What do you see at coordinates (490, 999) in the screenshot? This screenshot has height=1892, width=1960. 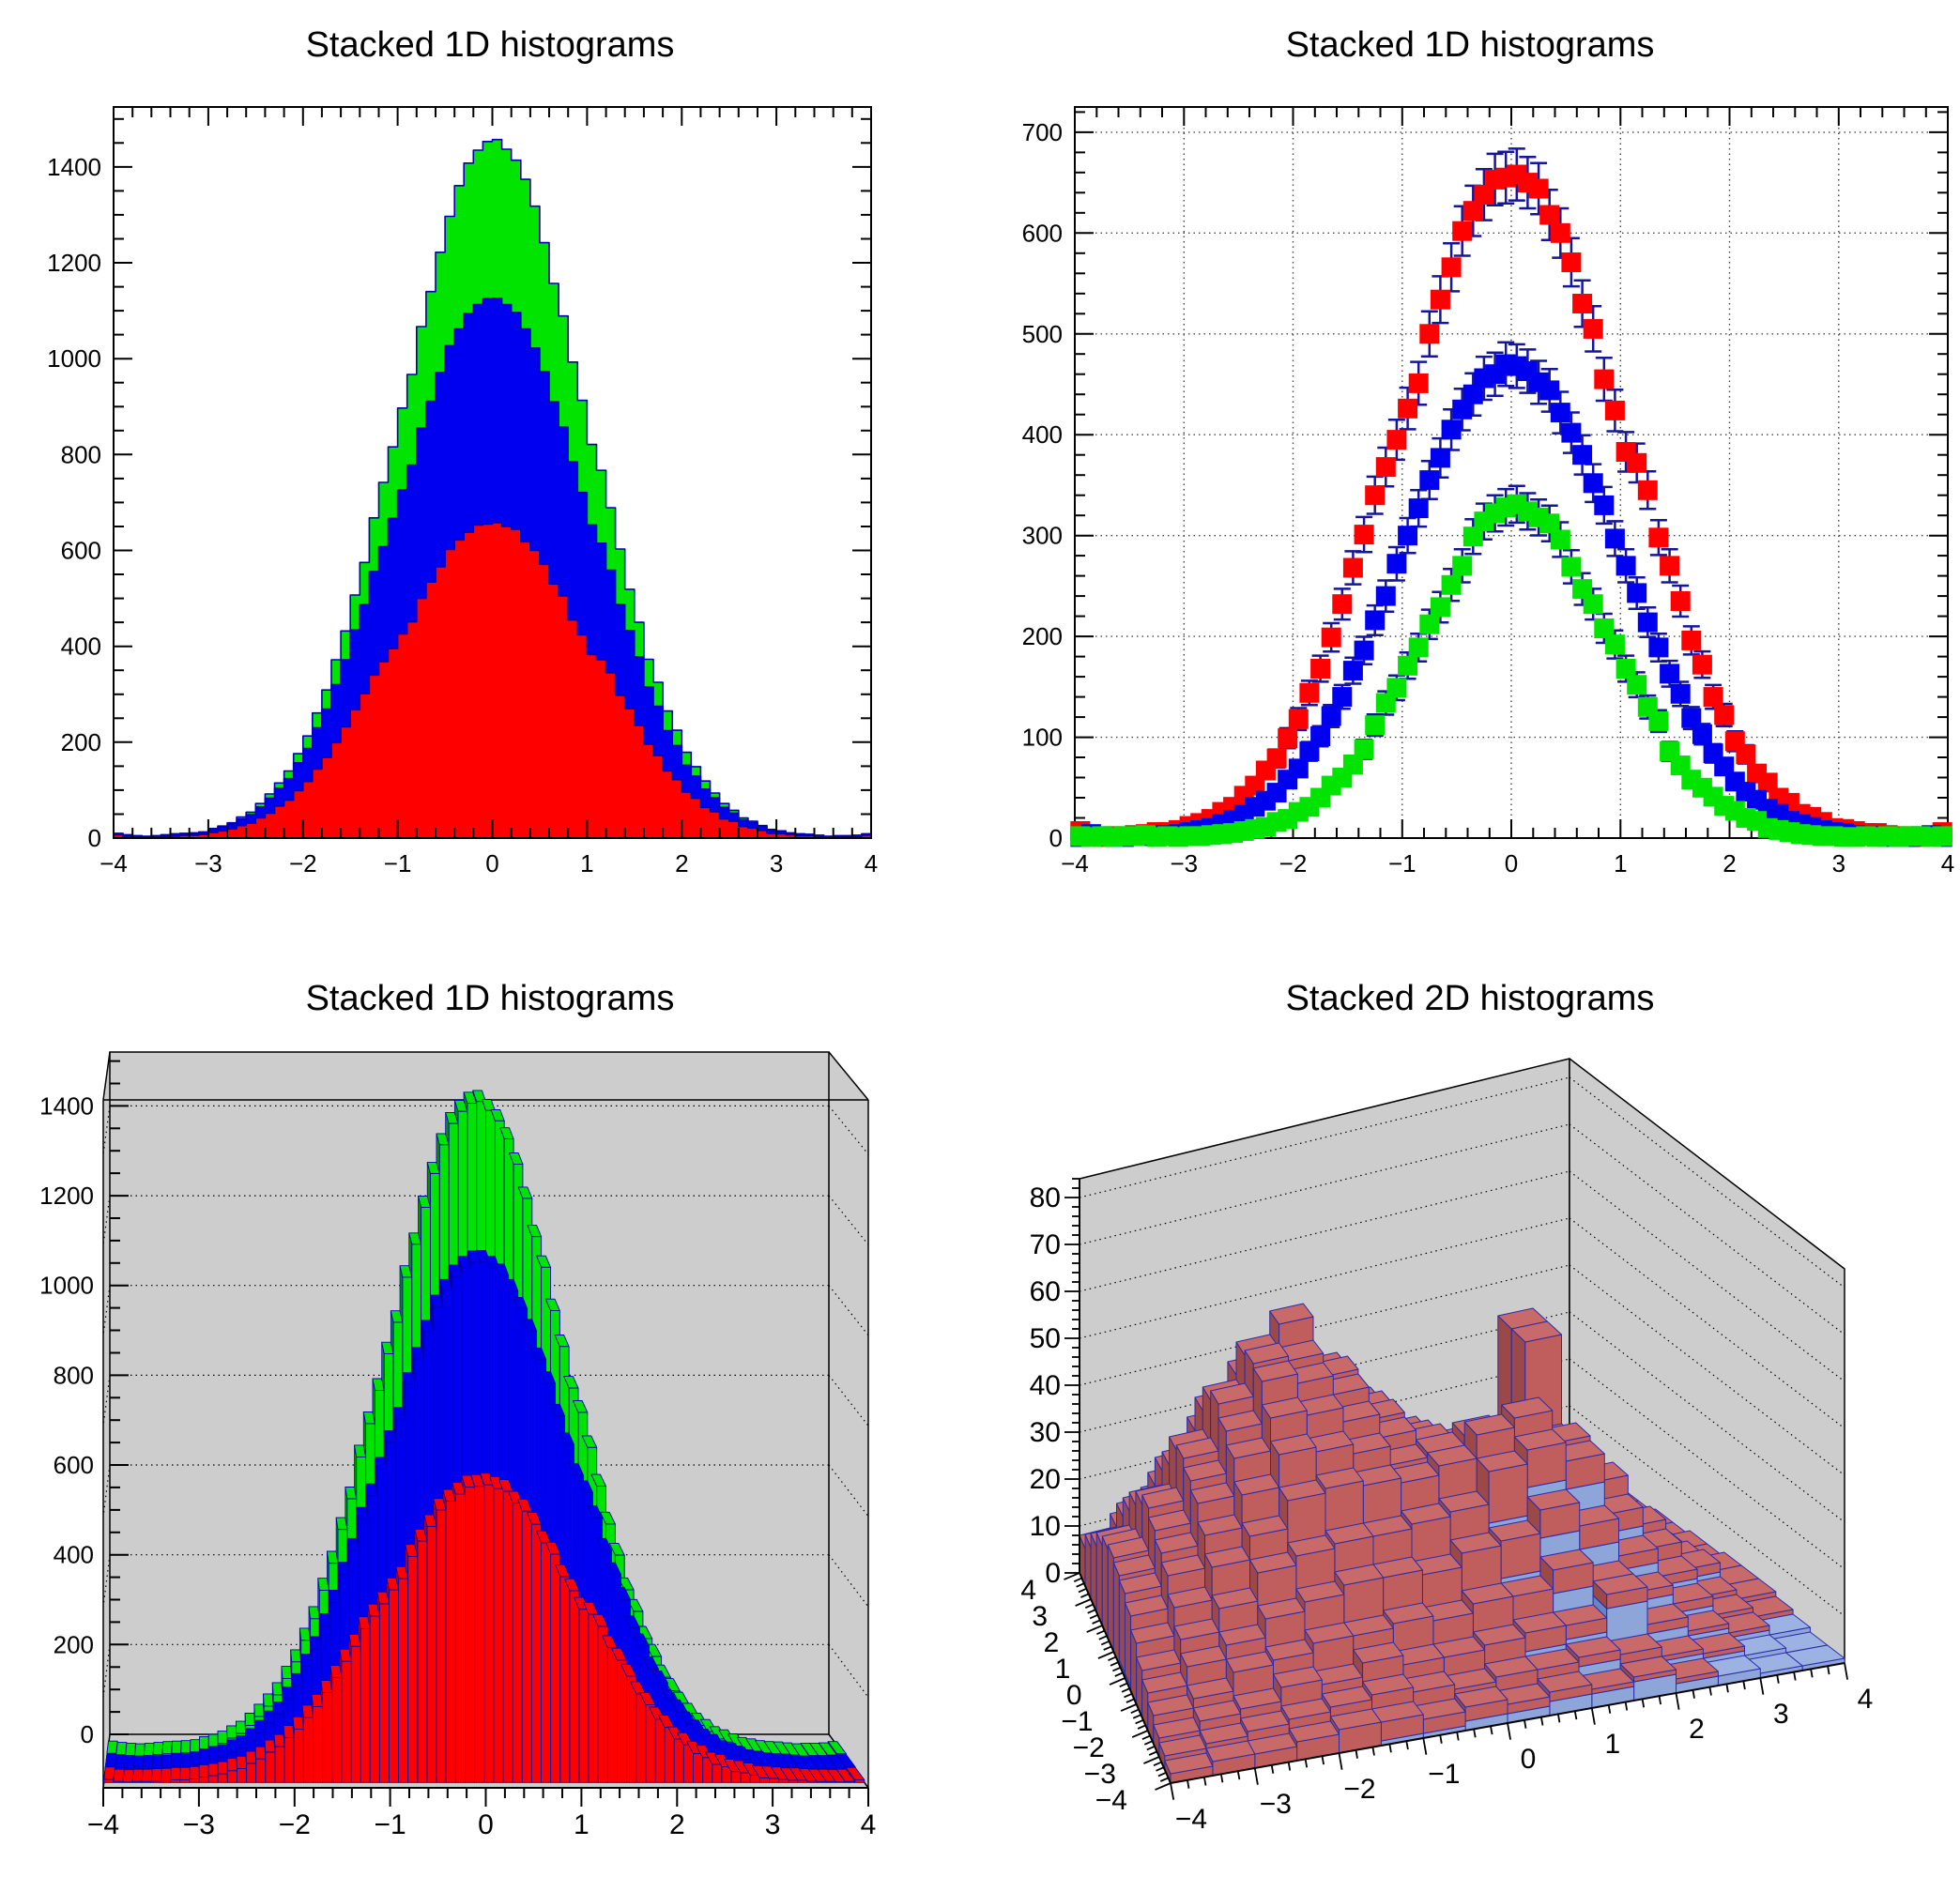 I see `panel-3-title: Stacked 1D histograms` at bounding box center [490, 999].